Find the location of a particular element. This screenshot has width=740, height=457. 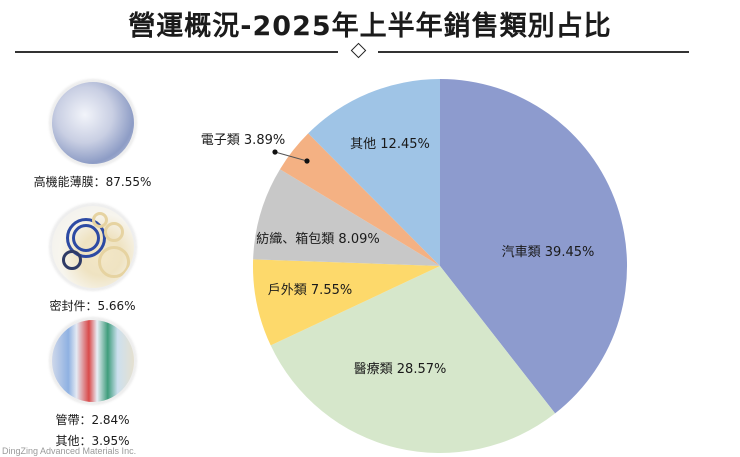

slice-outdoor is located at coordinates (346, 302).